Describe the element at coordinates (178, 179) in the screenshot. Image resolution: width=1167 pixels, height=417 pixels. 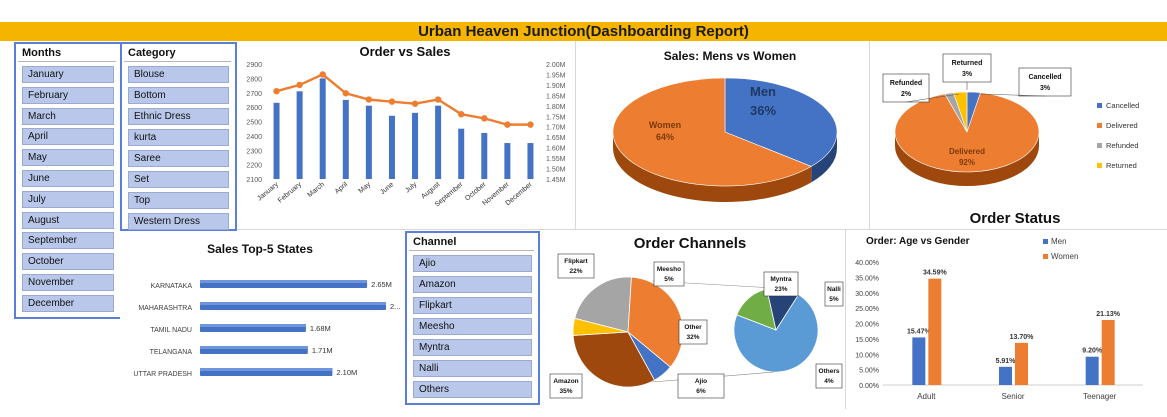
I see `category-slicer-item-set: Set` at that location.